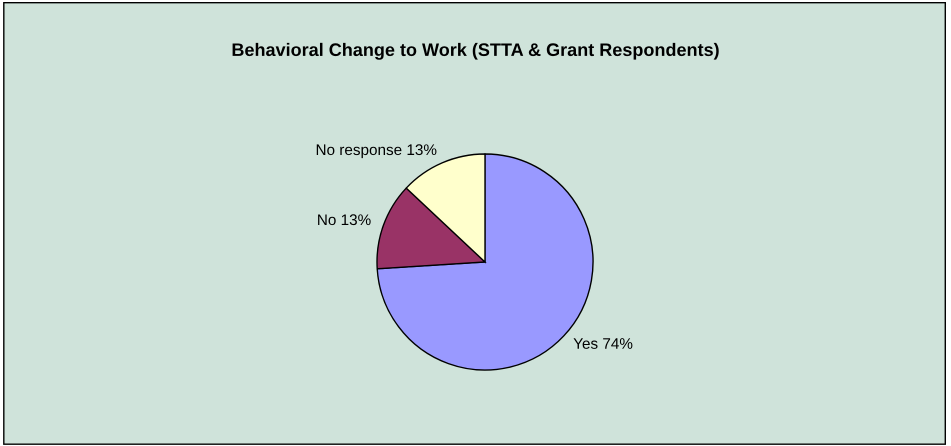 Image resolution: width=951 pixels, height=446 pixels. What do you see at coordinates (376, 151) in the screenshot?
I see `slice-label: No response 13%` at bounding box center [376, 151].